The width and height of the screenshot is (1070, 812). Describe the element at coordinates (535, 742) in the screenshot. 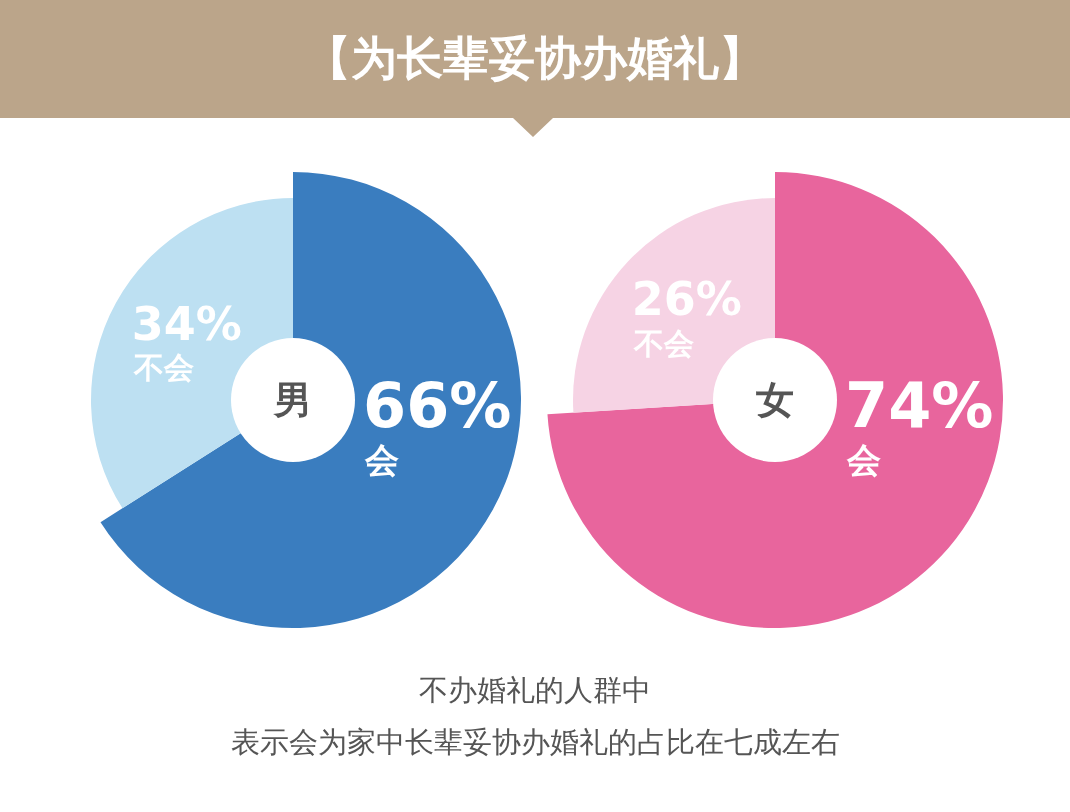

I see `annotation: 表示会为家中长辈妥协办婚礼的占比在七成左右` at that location.